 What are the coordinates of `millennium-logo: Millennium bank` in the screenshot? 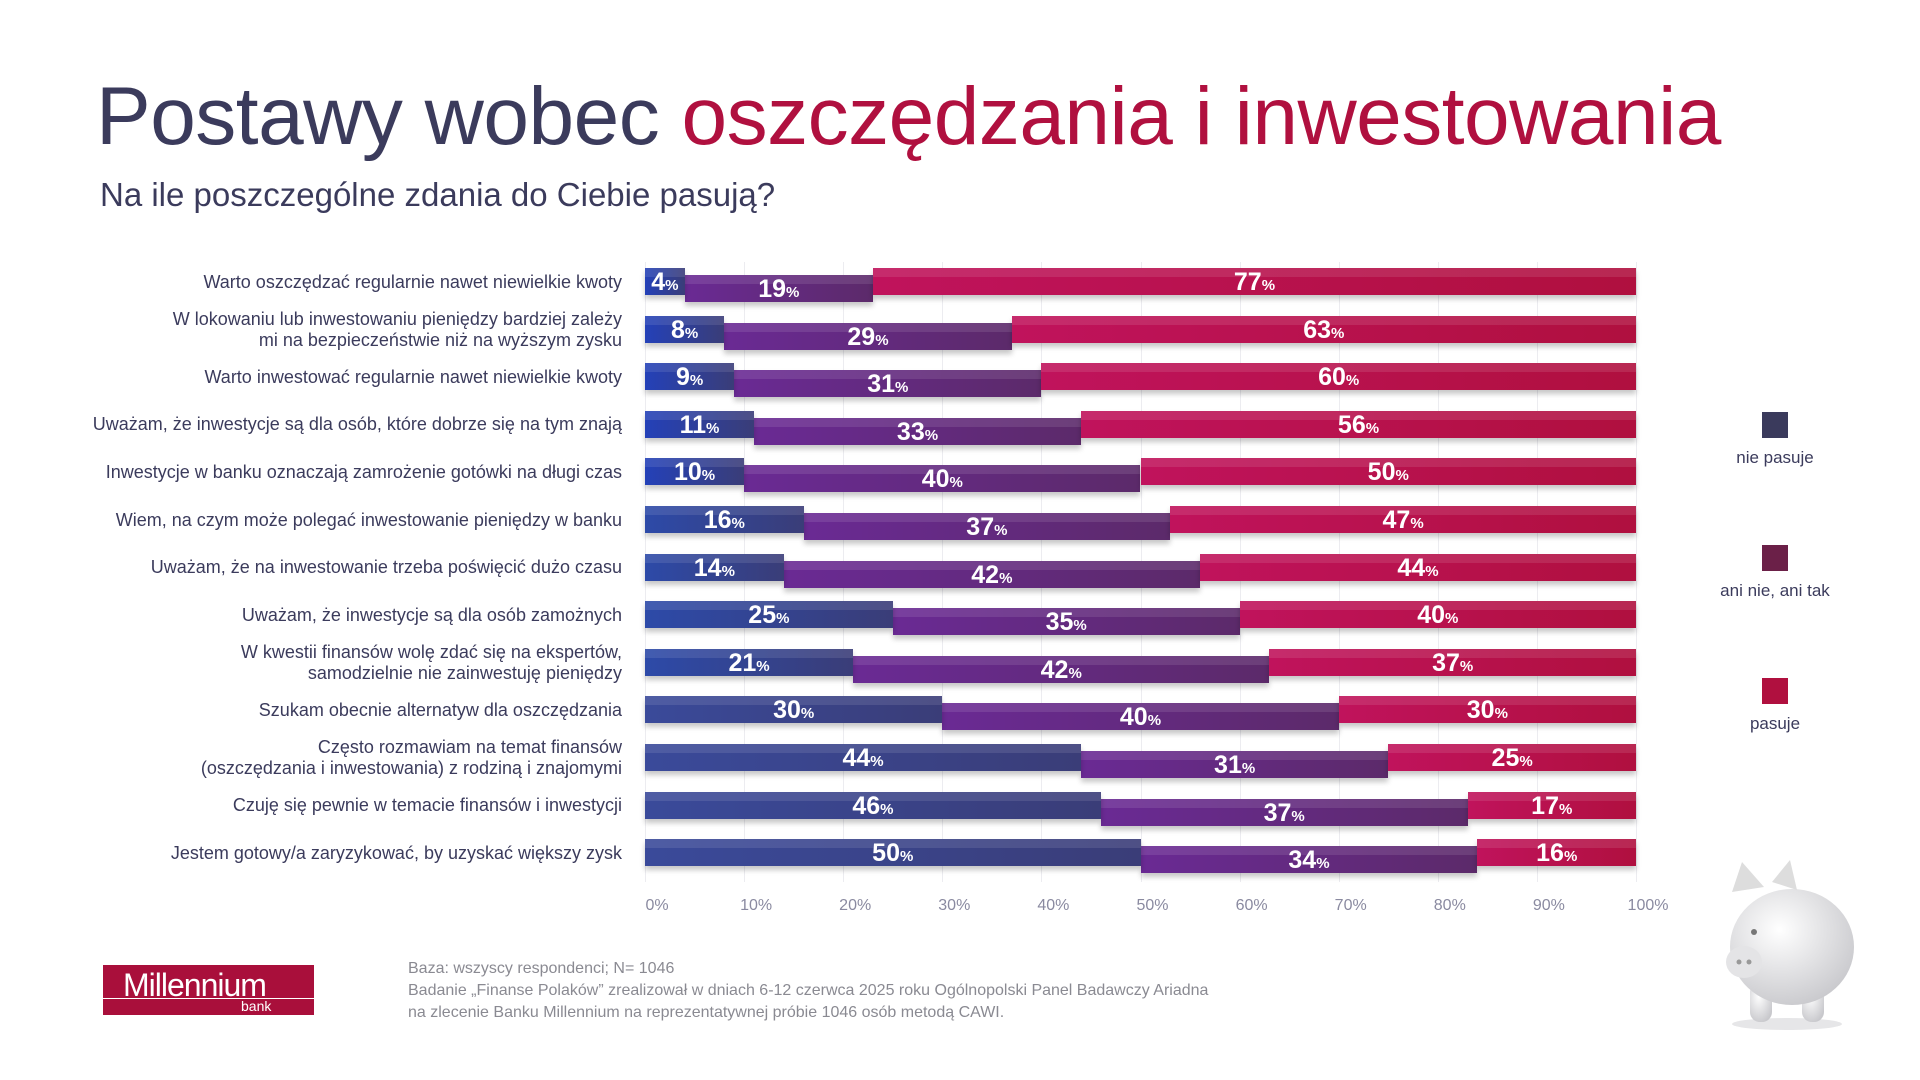 It's located at (208, 990).